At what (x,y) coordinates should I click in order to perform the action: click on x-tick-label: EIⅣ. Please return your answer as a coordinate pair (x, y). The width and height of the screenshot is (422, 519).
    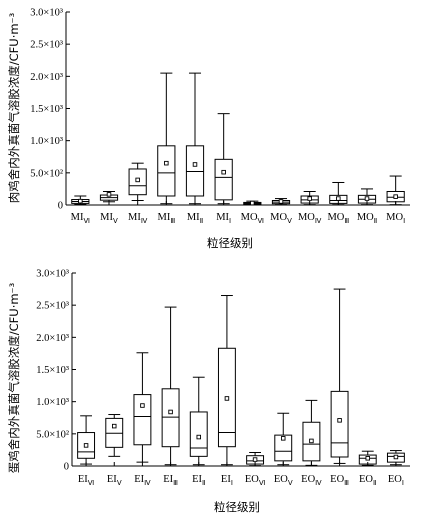
    Looking at the image, I should click on (142, 480).